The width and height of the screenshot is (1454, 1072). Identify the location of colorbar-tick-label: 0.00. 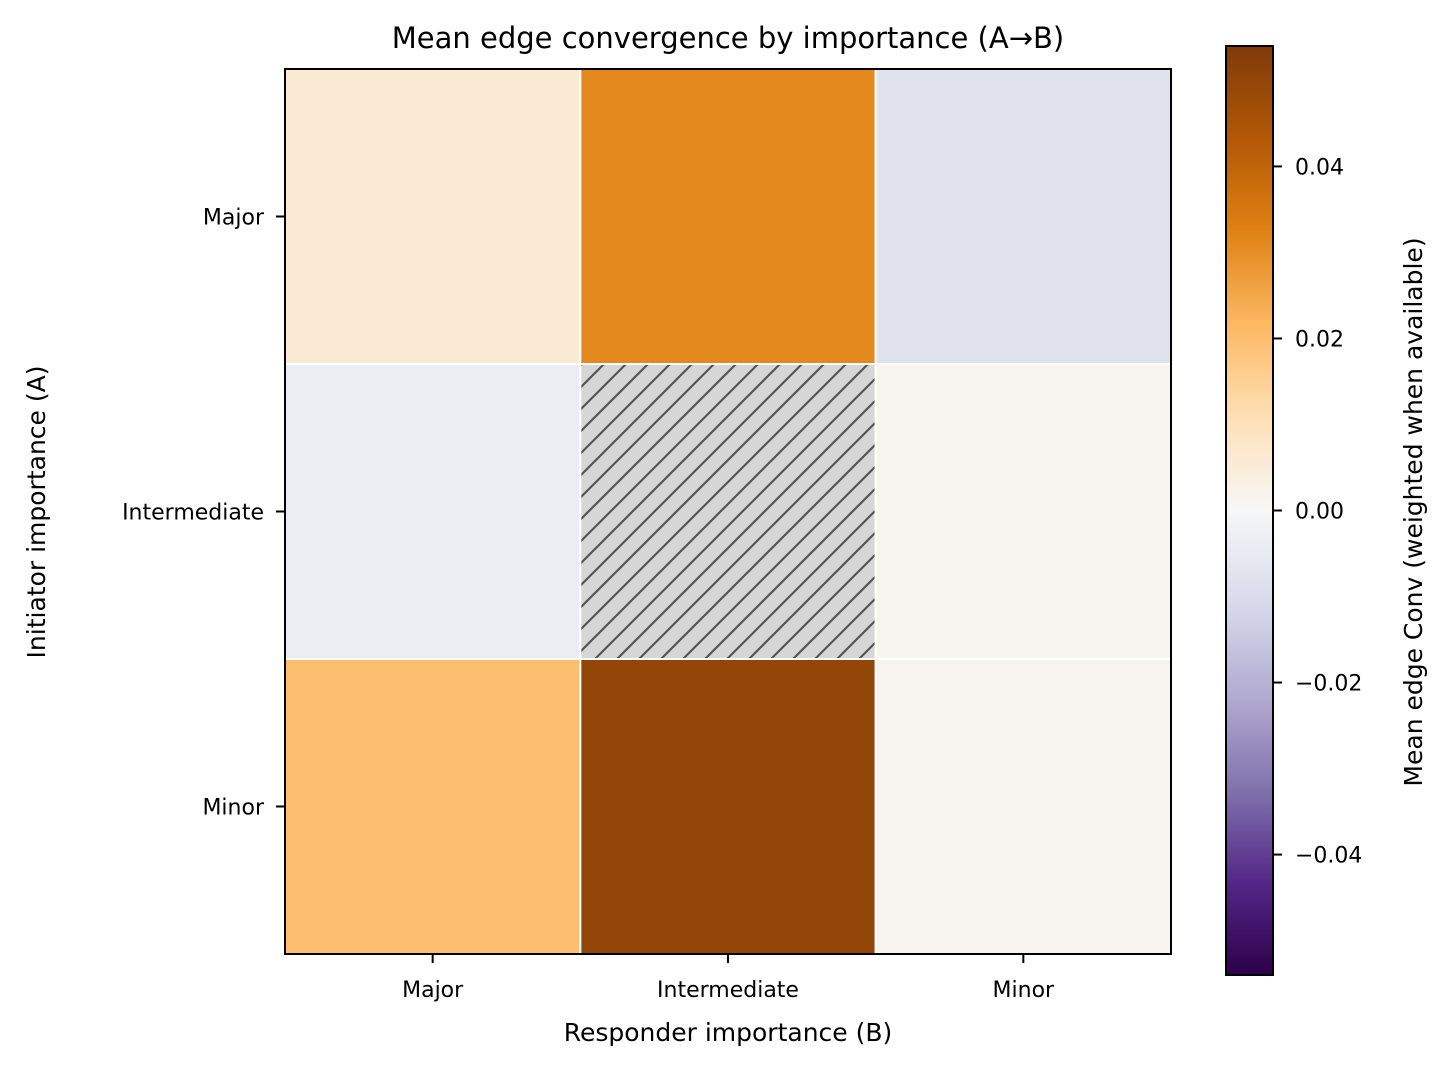
(1319, 512).